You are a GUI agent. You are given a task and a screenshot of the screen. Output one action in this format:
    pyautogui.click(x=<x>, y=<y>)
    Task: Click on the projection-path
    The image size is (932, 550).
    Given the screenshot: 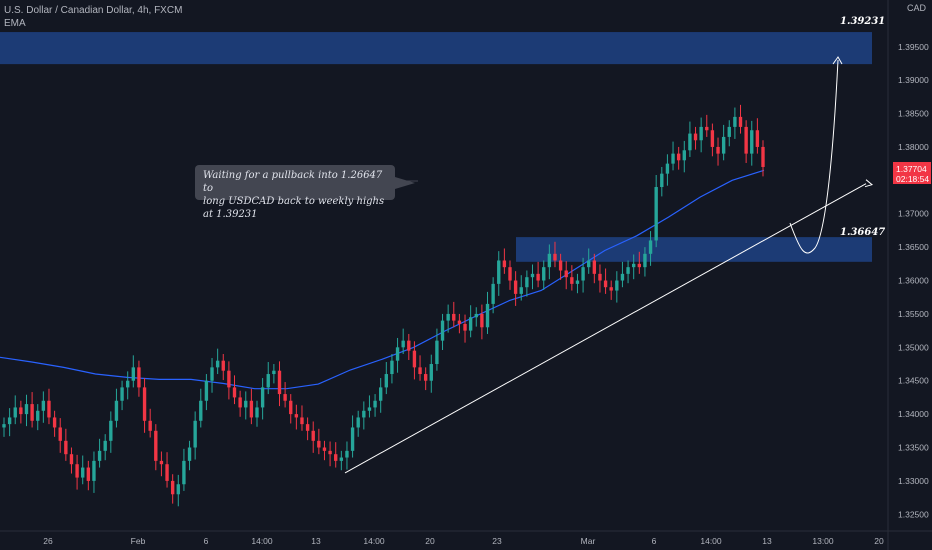 What is the action you would take?
    pyautogui.click(x=814, y=156)
    